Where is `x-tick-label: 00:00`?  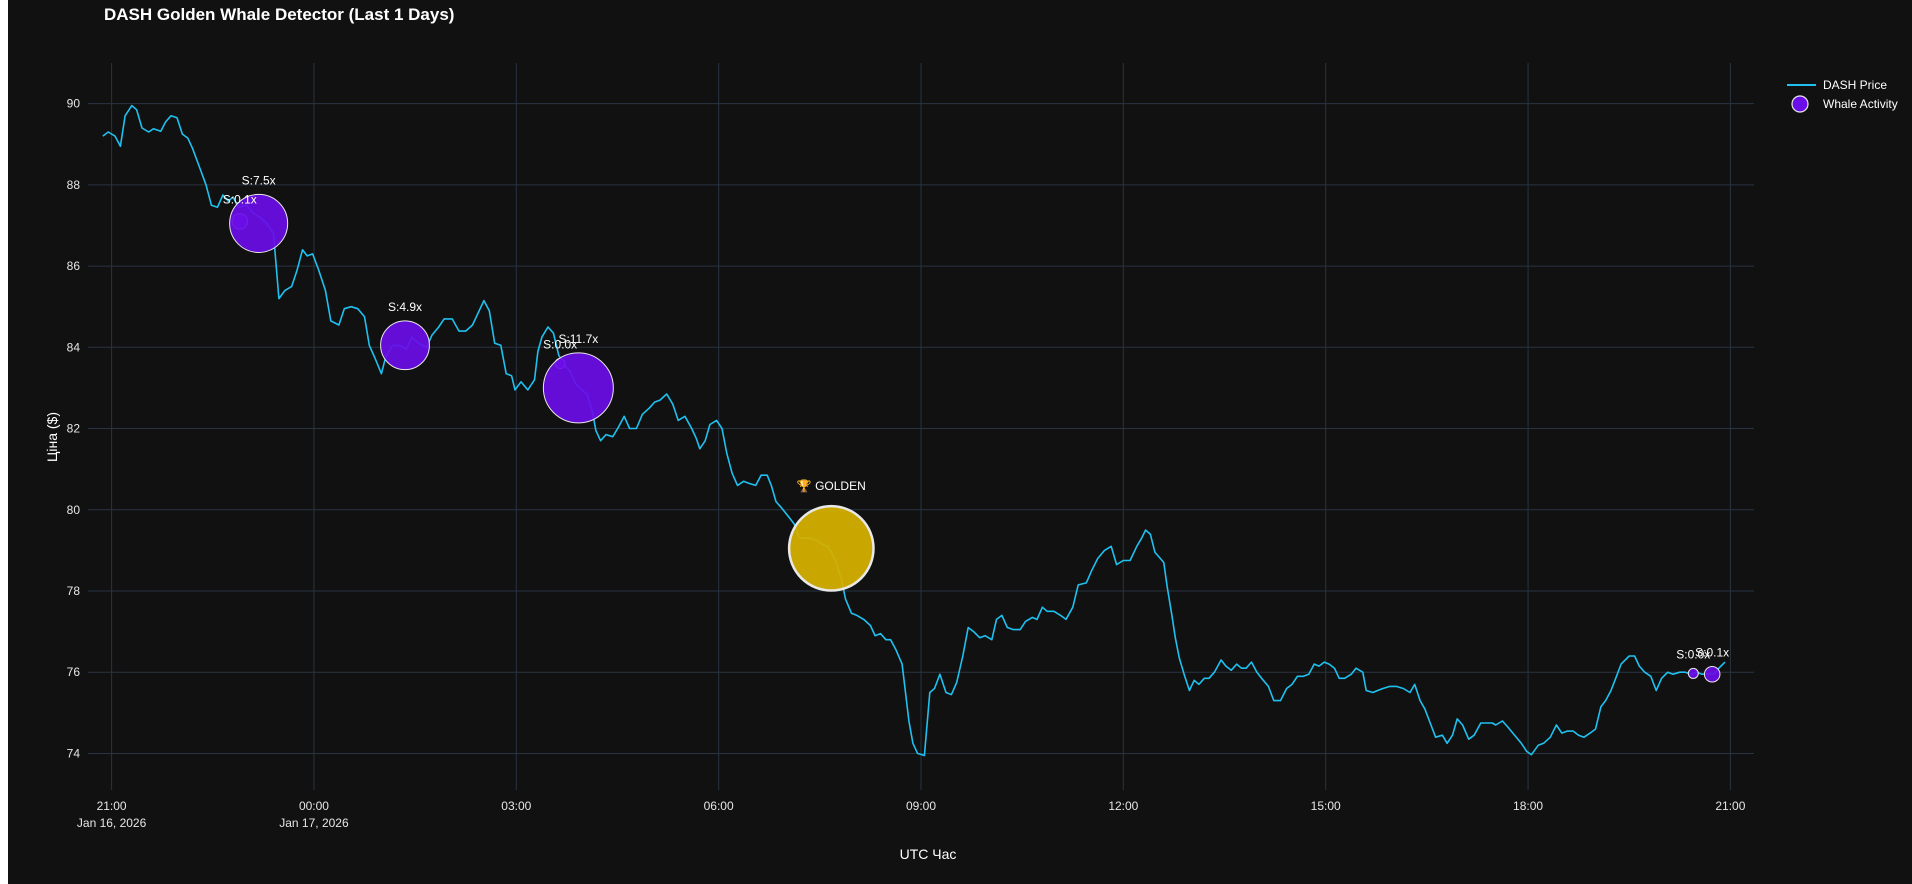
x-tick-label: 00:00 is located at coordinates (314, 806).